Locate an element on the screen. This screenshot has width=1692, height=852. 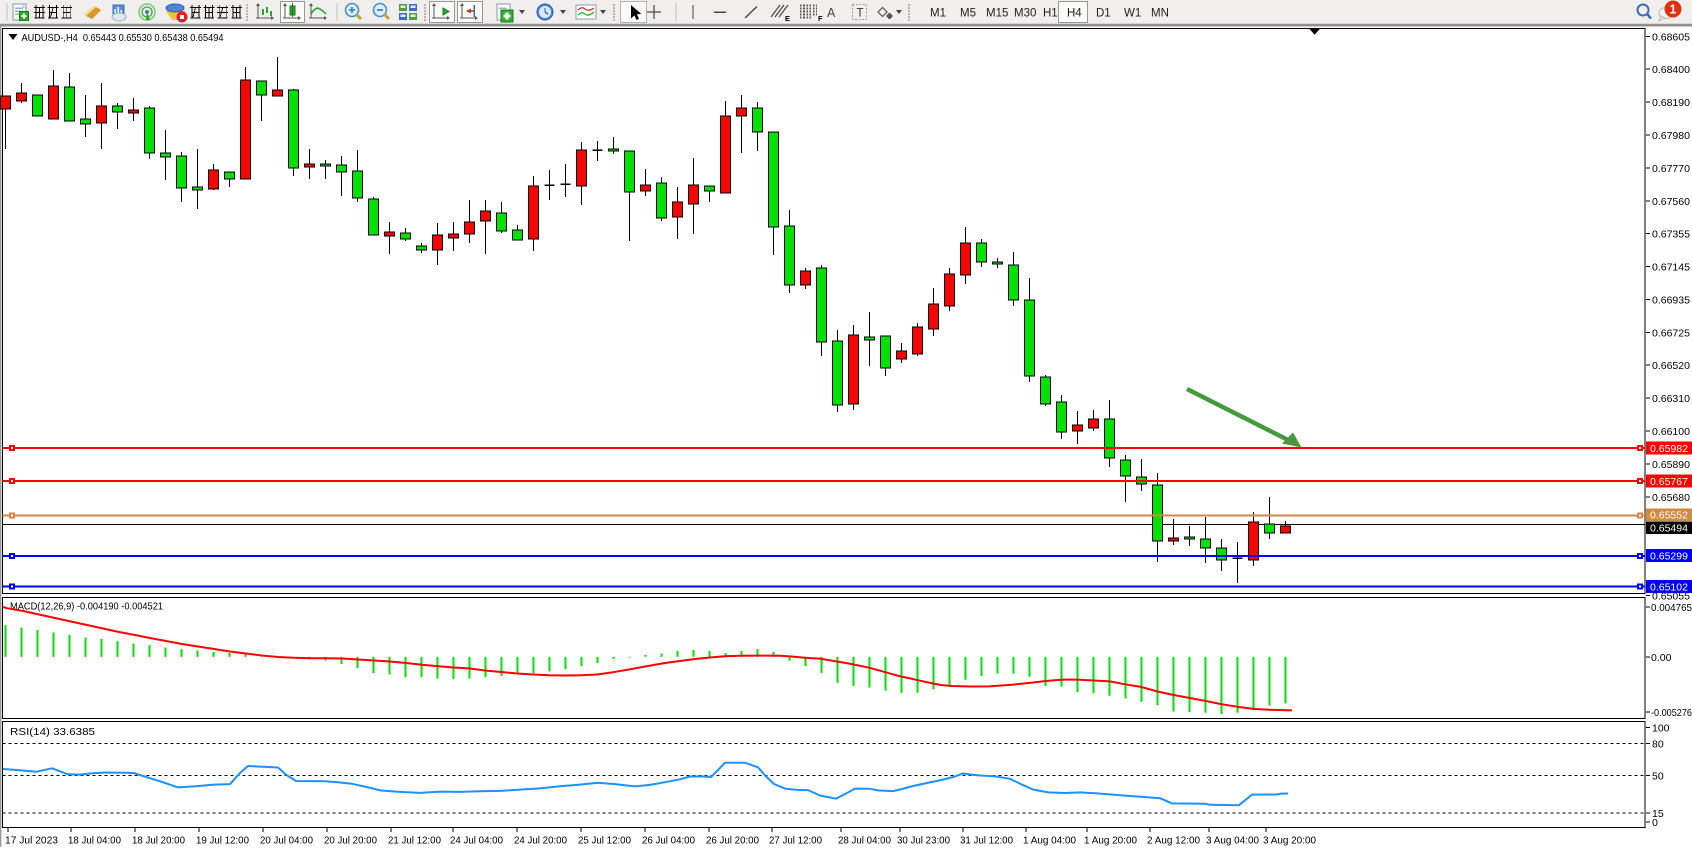
svg-text: 0.65767 is located at coordinates (1669, 482).